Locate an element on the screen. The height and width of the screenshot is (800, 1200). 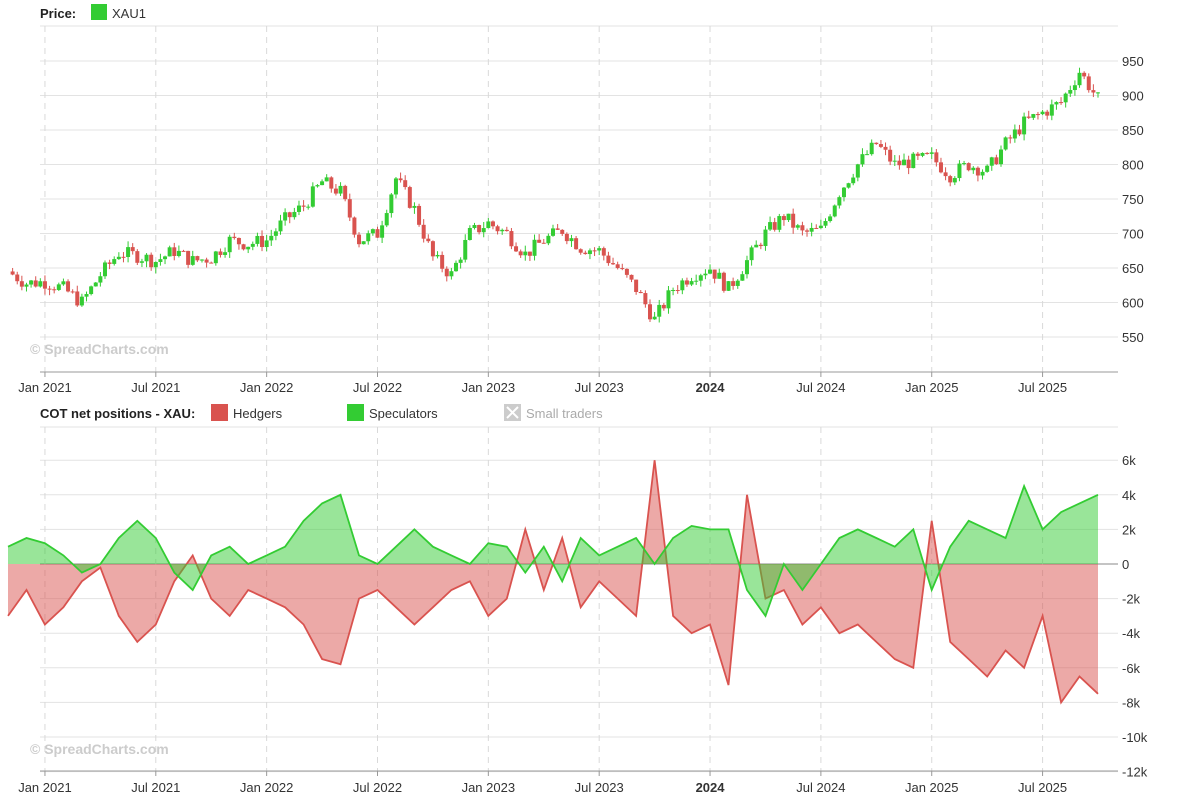
legend-item-small-traders: Small traders is located at coordinates (553, 412).